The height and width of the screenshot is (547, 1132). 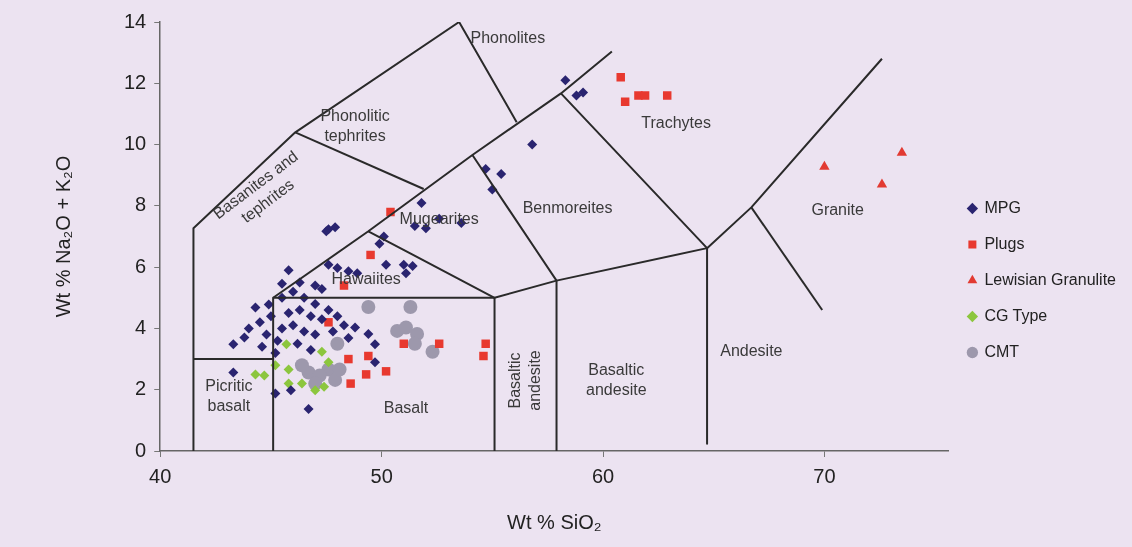 What do you see at coordinates (62, 236) in the screenshot?
I see `y-axis-title: Wt % Na₂O + K₂O` at bounding box center [62, 236].